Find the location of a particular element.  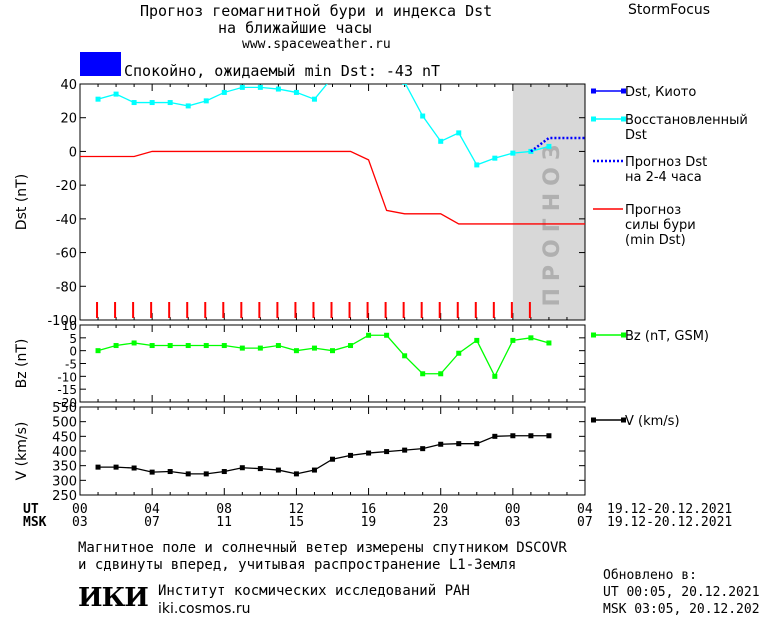

y-tick-label: 0 is located at coordinates (73, 152).